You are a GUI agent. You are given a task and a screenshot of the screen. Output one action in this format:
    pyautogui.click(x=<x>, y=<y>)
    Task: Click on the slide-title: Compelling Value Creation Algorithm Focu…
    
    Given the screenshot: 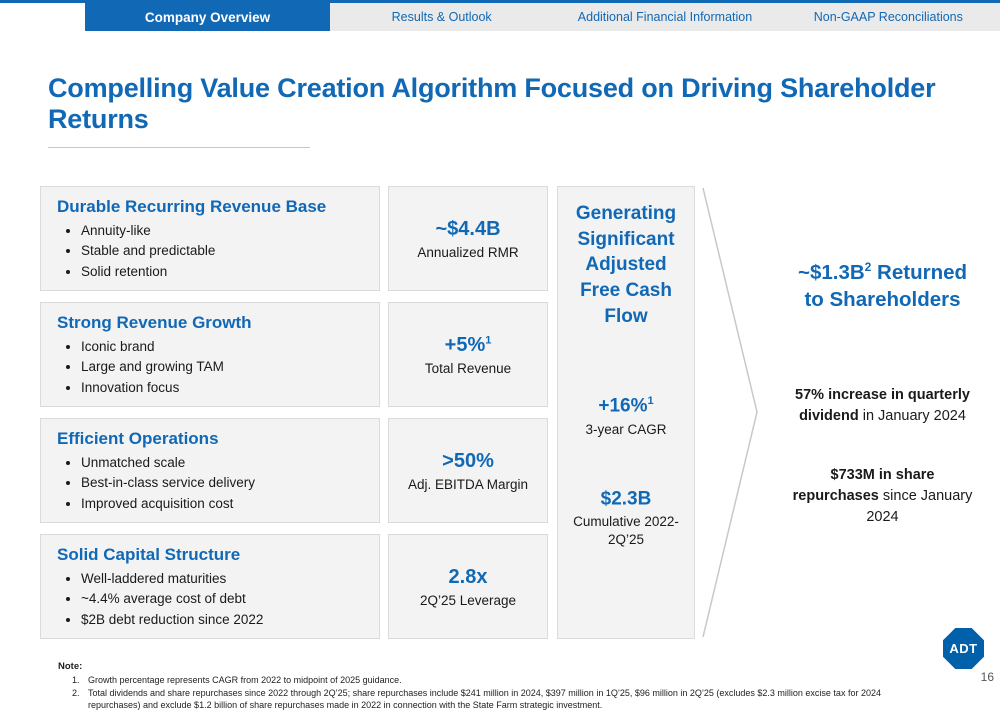 What is the action you would take?
    pyautogui.click(x=492, y=103)
    